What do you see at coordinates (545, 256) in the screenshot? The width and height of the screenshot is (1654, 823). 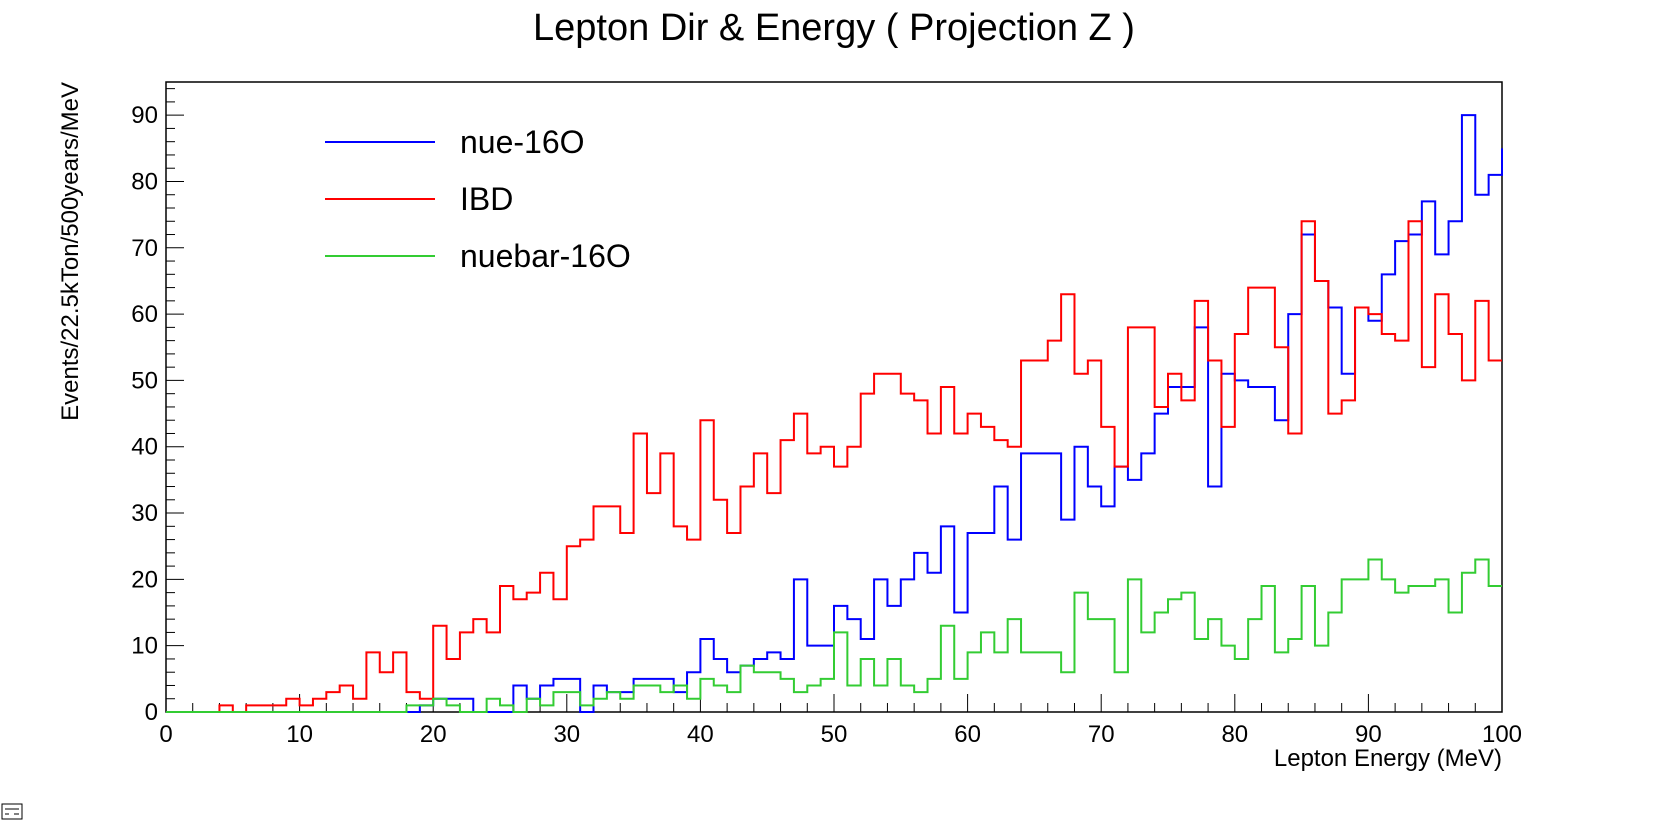 I see `legend-label: nuebar-16O` at bounding box center [545, 256].